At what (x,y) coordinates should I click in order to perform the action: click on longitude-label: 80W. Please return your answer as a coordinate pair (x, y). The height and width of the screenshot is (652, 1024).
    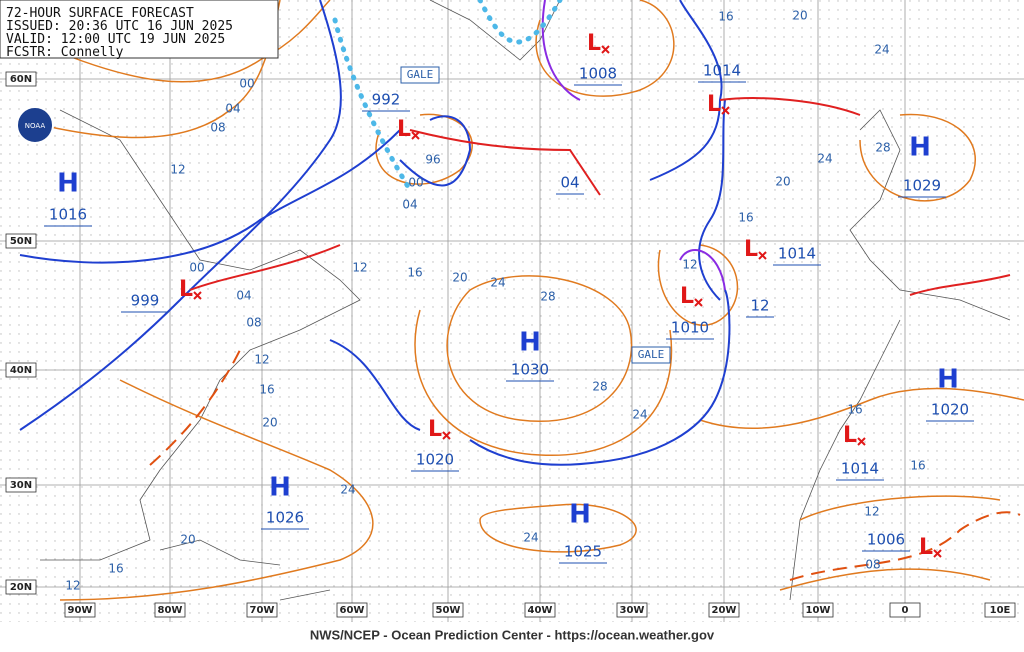
    Looking at the image, I should click on (170, 610).